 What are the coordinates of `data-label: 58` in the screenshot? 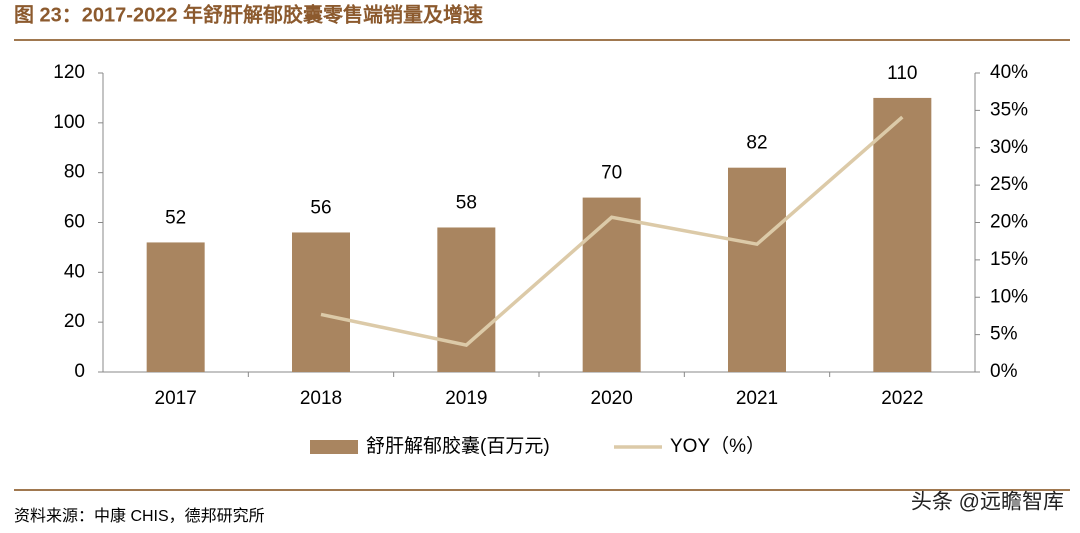 It's located at (466, 202).